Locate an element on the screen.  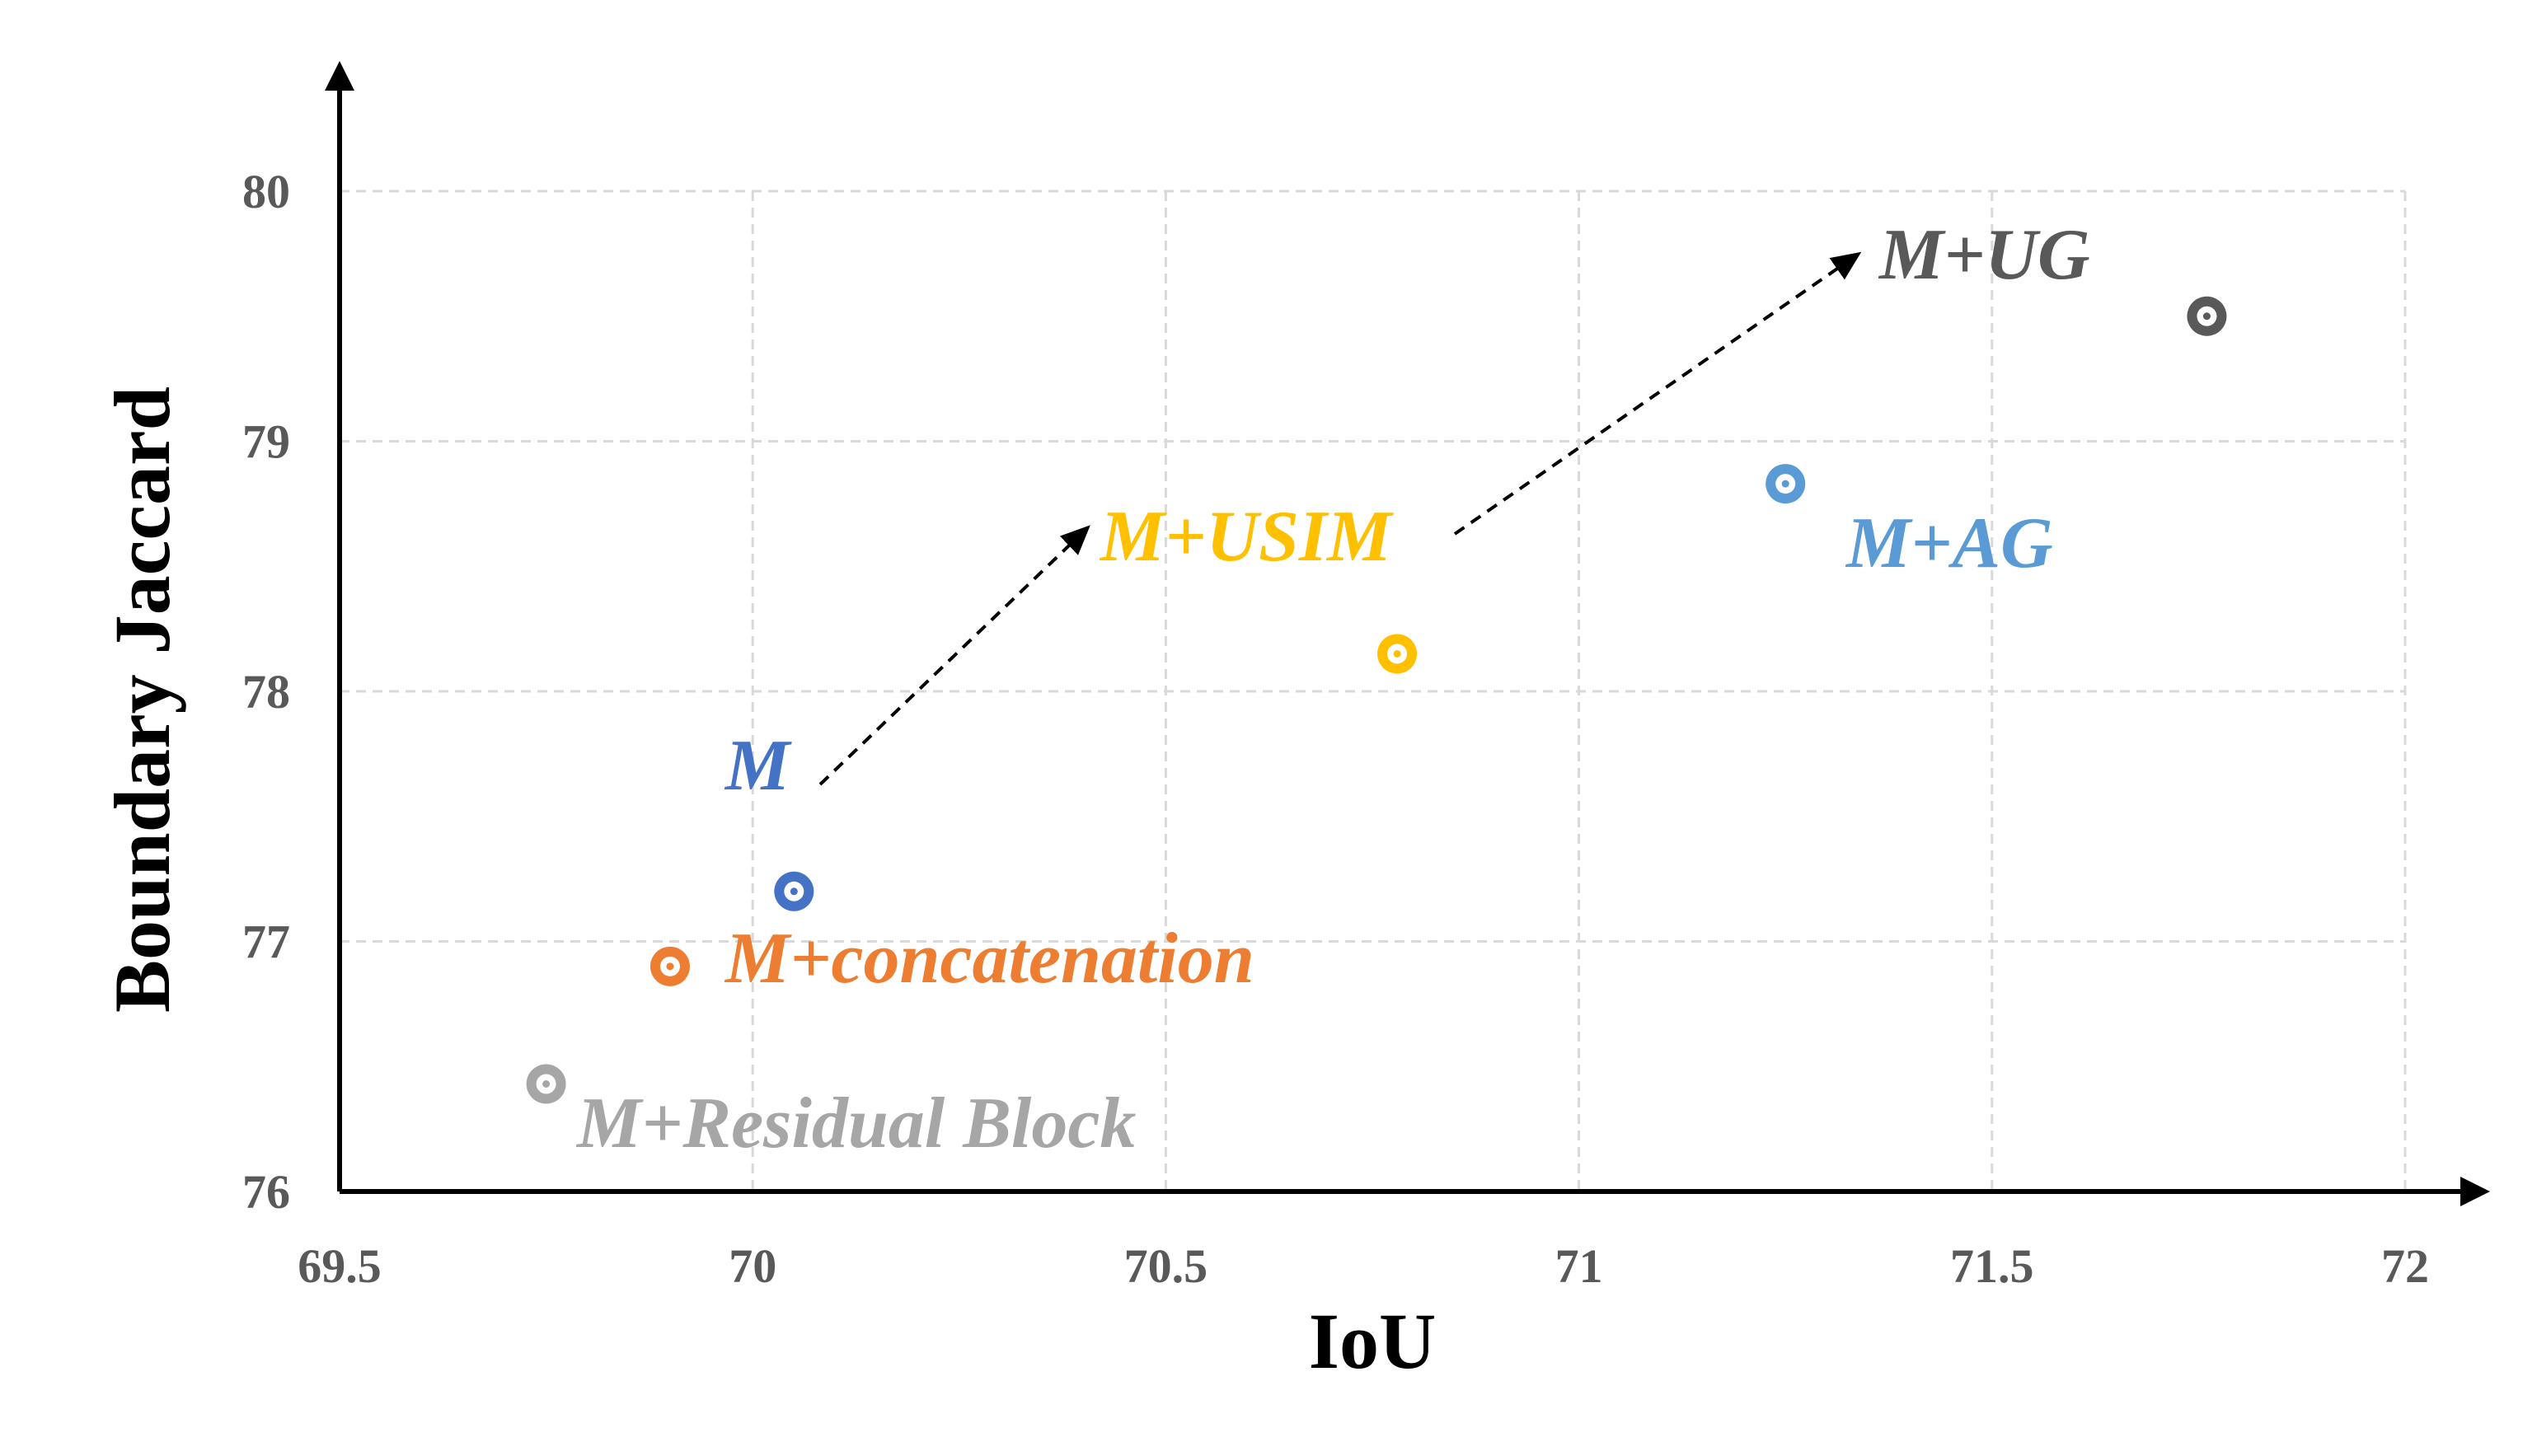
x-tick-label-72: 72 is located at coordinates (2405, 1266).